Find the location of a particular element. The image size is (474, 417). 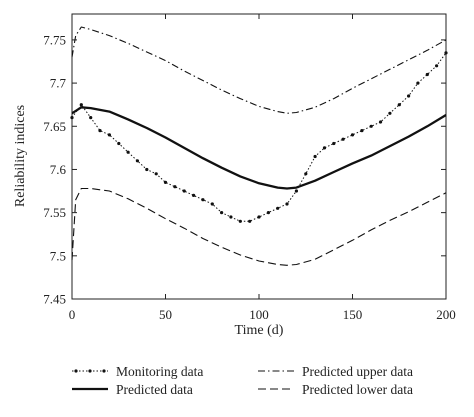

x-axis-label: Time (d) is located at coordinates (259, 330).